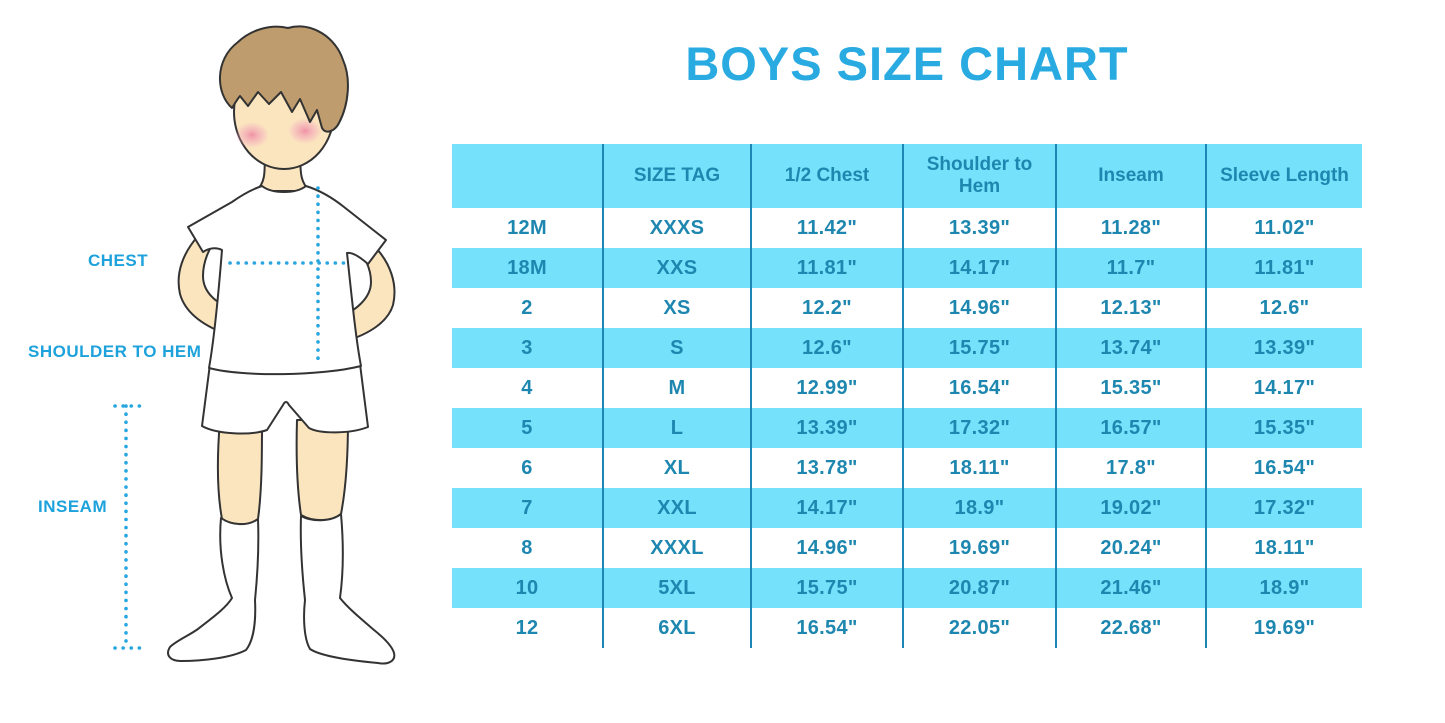 This screenshot has width=1445, height=723. What do you see at coordinates (115, 351) in the screenshot?
I see `shoulder-to-hem-label: SHOULDER TO HEM` at bounding box center [115, 351].